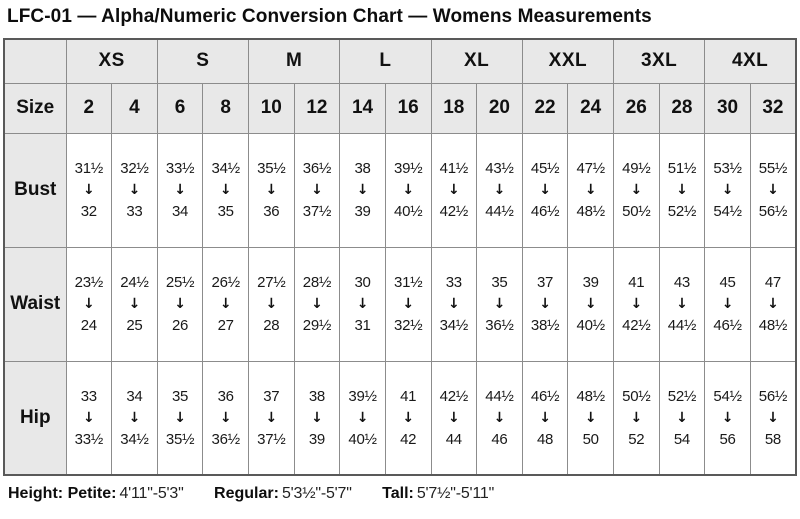  I want to click on range-to: 40½, so click(362, 439).